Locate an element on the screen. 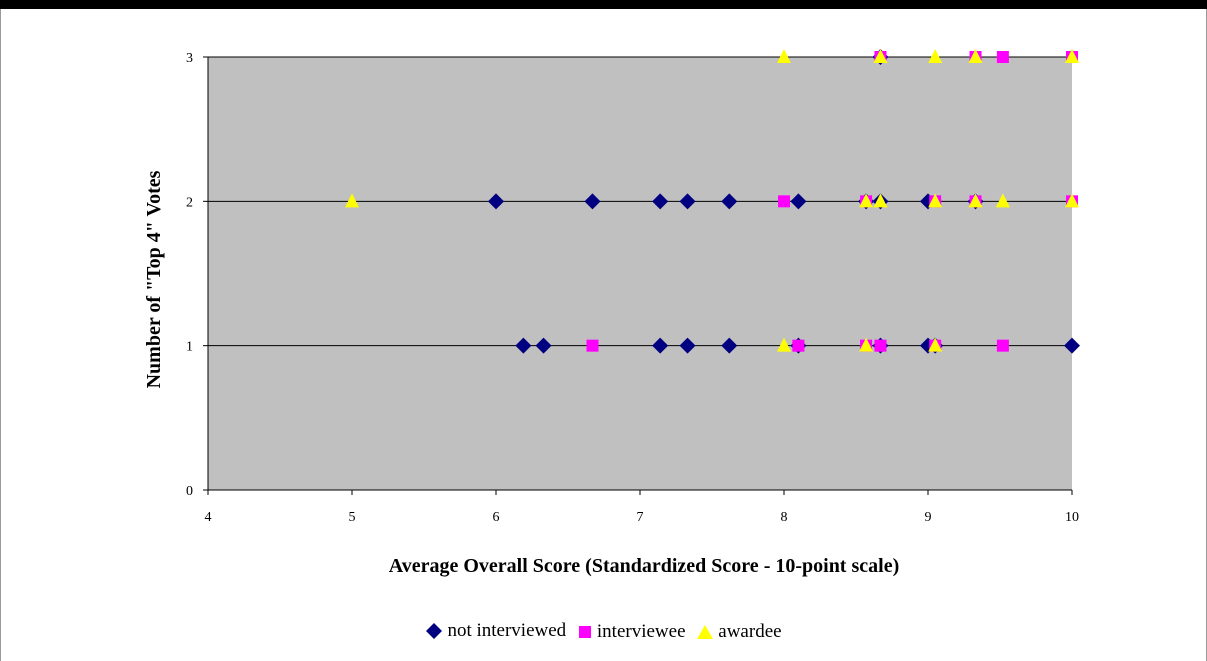 This screenshot has width=1207, height=661. legend-item-interviewee: interviewee is located at coordinates (631, 632).